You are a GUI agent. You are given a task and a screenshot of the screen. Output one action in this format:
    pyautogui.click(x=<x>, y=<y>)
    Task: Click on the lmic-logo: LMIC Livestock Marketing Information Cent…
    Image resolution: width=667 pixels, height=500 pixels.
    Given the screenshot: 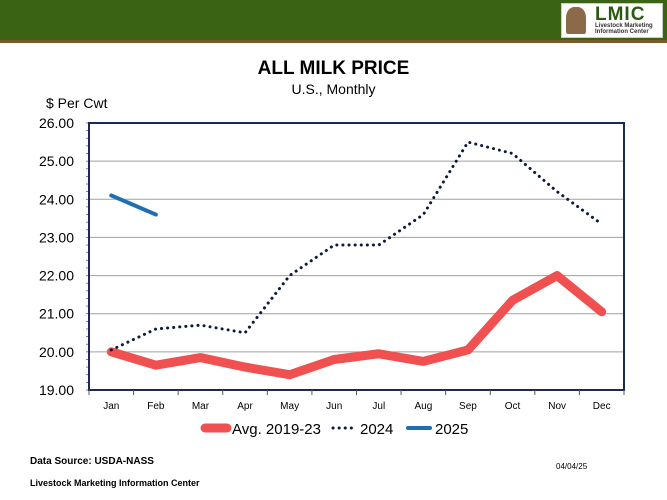 What is the action you would take?
    pyautogui.click(x=612, y=20)
    